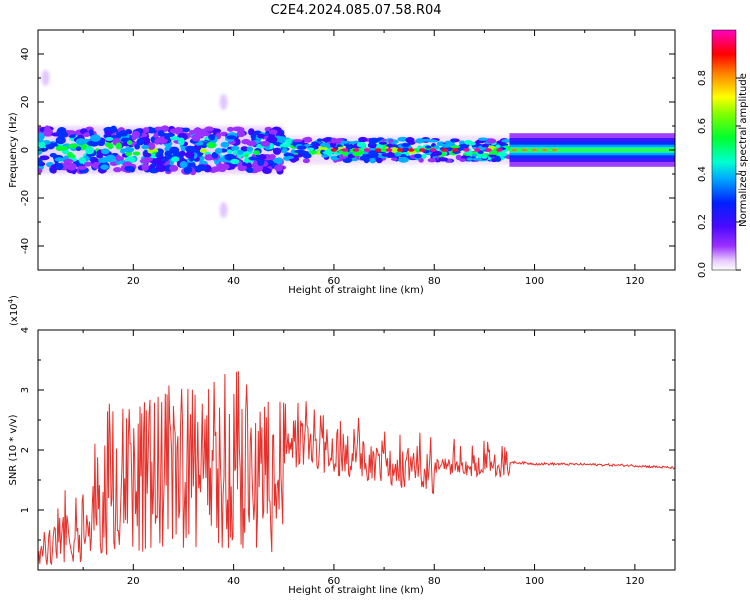 The height and width of the screenshot is (600, 750). Describe the element at coordinates (634, 281) in the screenshot. I see `x-tick-label: 120` at that location.